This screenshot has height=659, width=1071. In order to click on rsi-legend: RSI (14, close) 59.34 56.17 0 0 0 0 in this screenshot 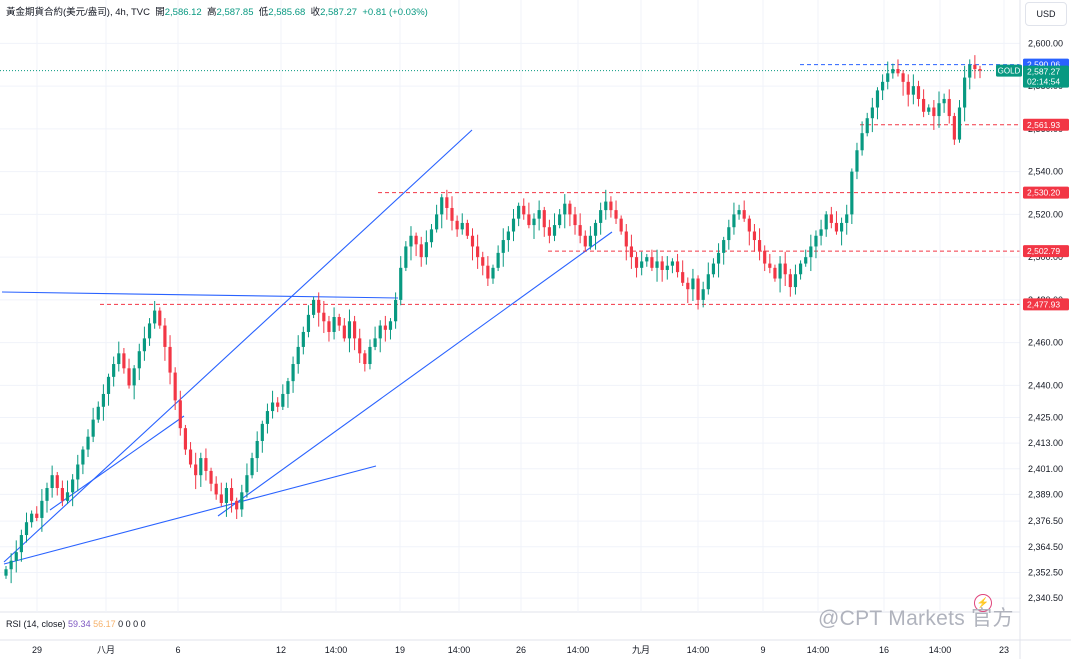, I will do `click(76, 624)`.